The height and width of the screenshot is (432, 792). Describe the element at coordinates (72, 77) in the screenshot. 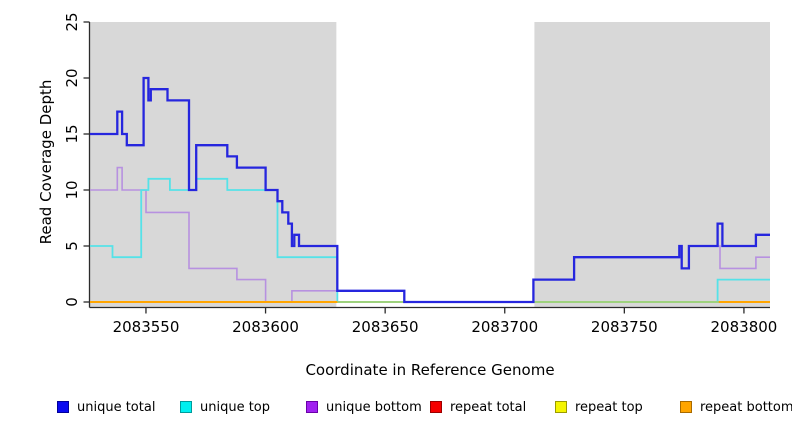

I see `y-tick-label: 20` at that location.